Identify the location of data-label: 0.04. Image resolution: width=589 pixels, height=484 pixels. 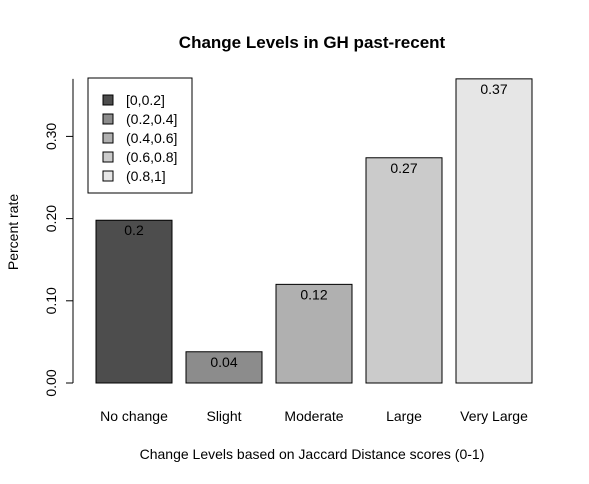
(223, 362).